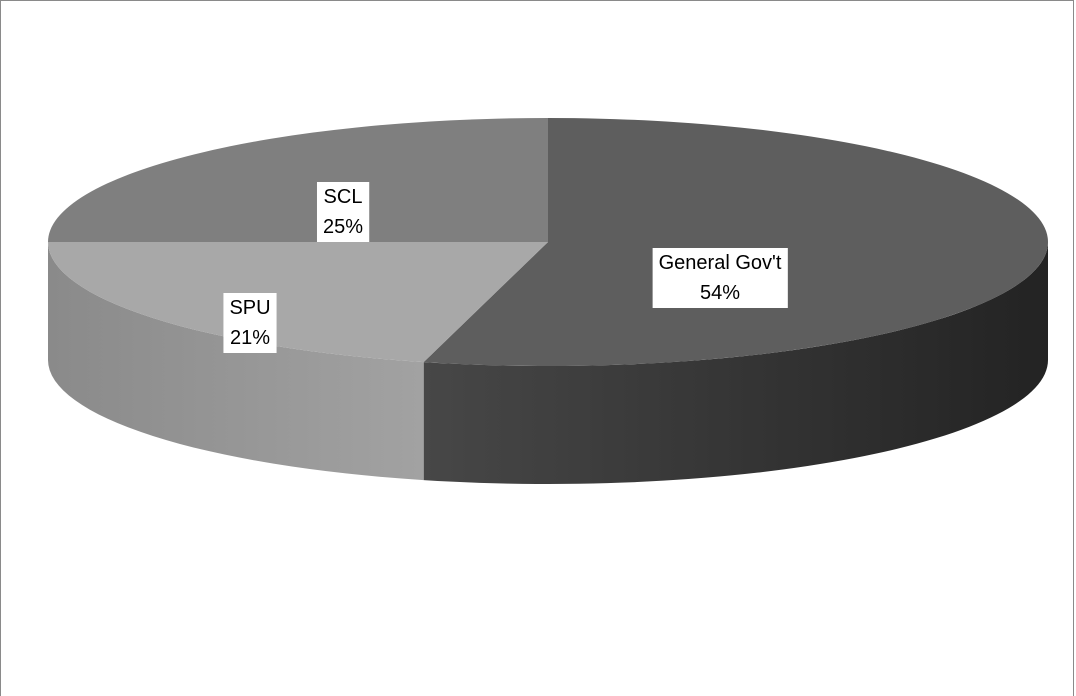 The width and height of the screenshot is (1076, 696). I want to click on data-label-box-scl, so click(343, 212).